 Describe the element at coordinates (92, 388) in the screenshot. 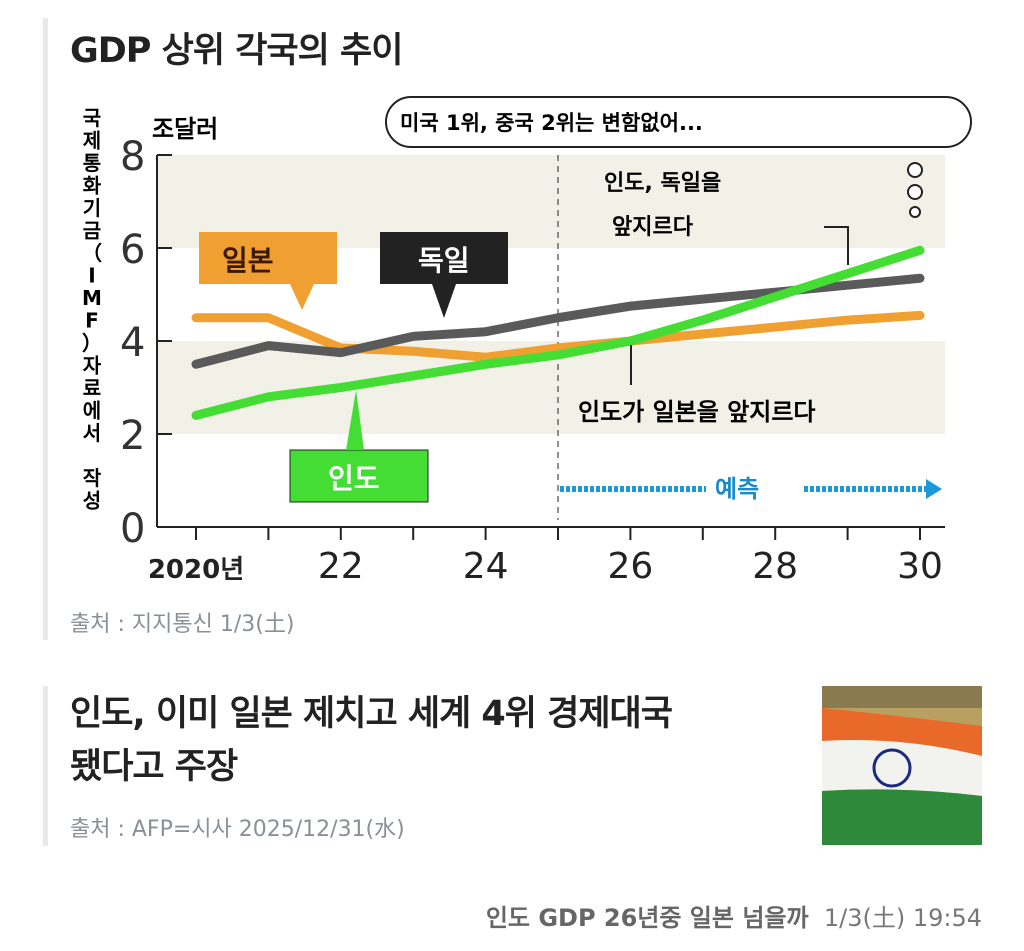

I see `svg-text: 료` at that location.